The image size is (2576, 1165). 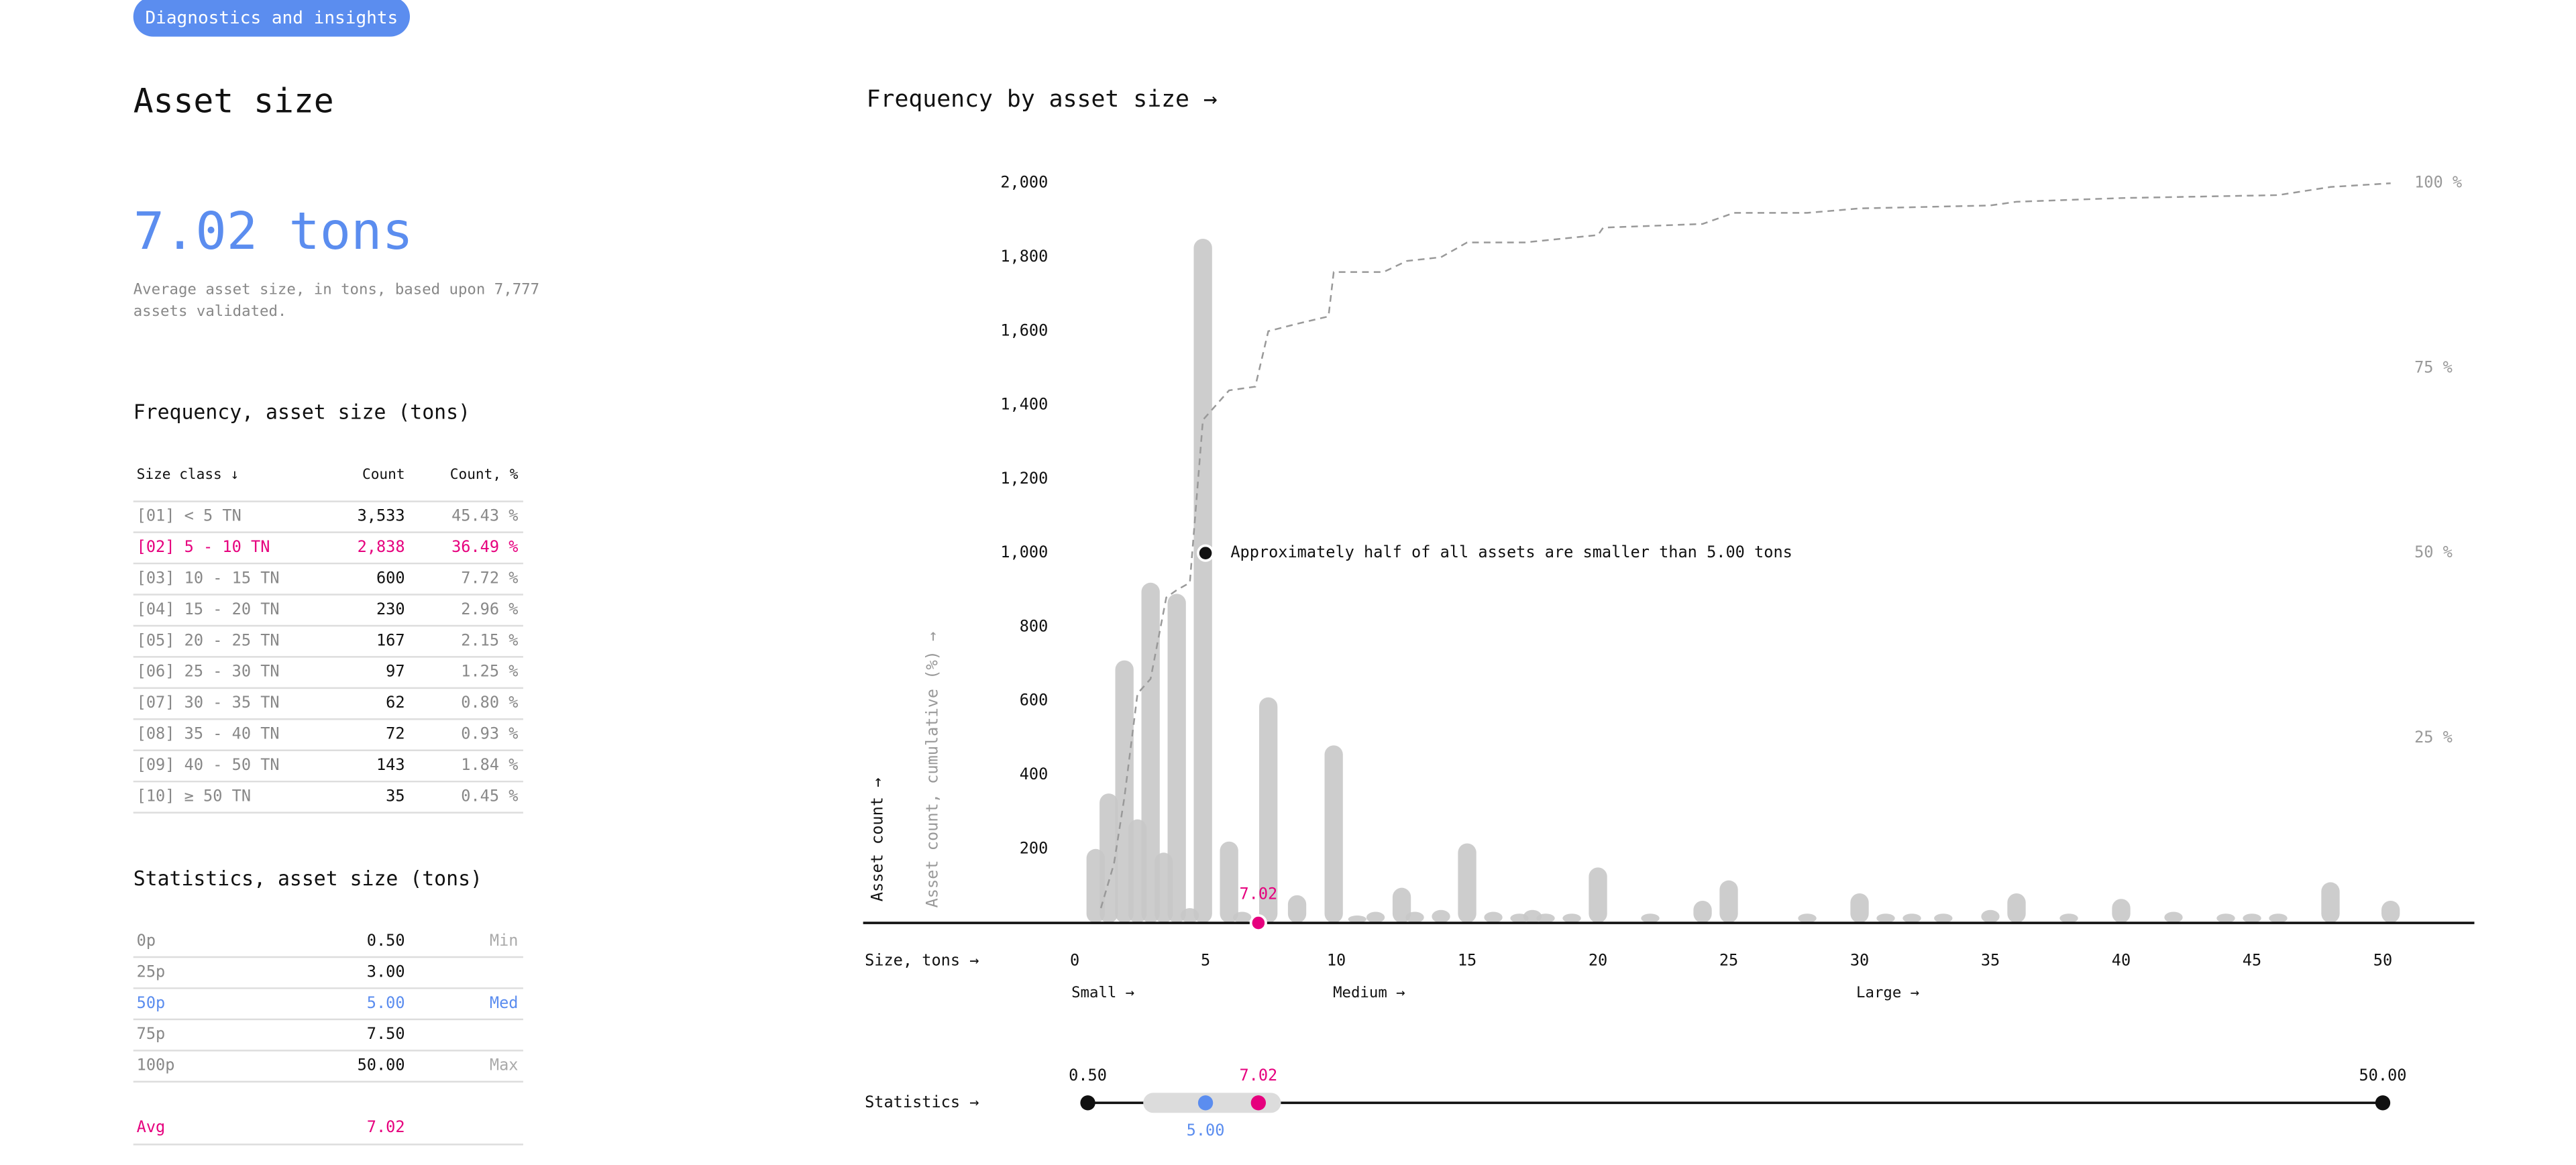 I want to click on table-cell: 0.45 %, so click(x=489, y=796).